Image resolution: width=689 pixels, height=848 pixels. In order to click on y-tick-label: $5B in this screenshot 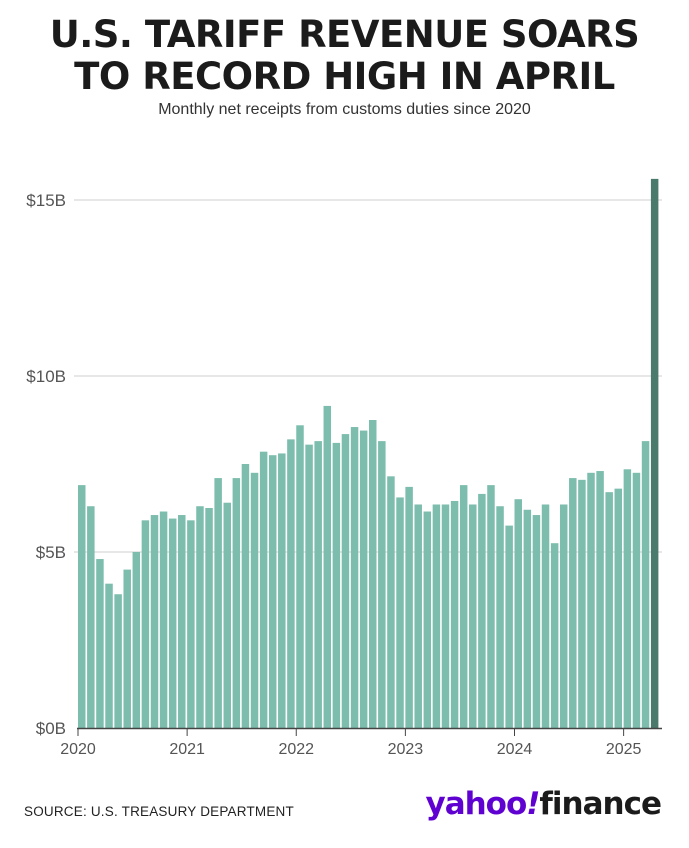, I will do `click(51, 552)`.